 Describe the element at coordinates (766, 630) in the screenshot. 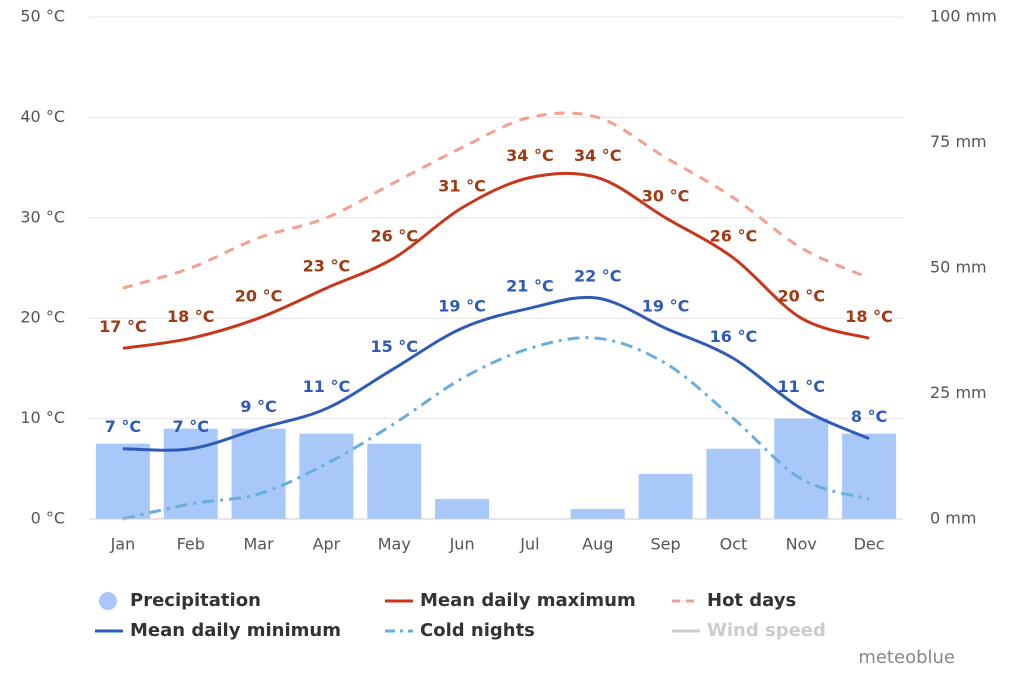

I see `legend-label: Wind speed` at that location.